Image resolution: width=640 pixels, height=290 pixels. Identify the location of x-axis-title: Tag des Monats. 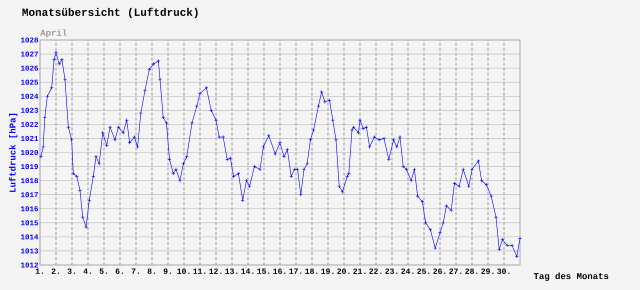
(571, 276).